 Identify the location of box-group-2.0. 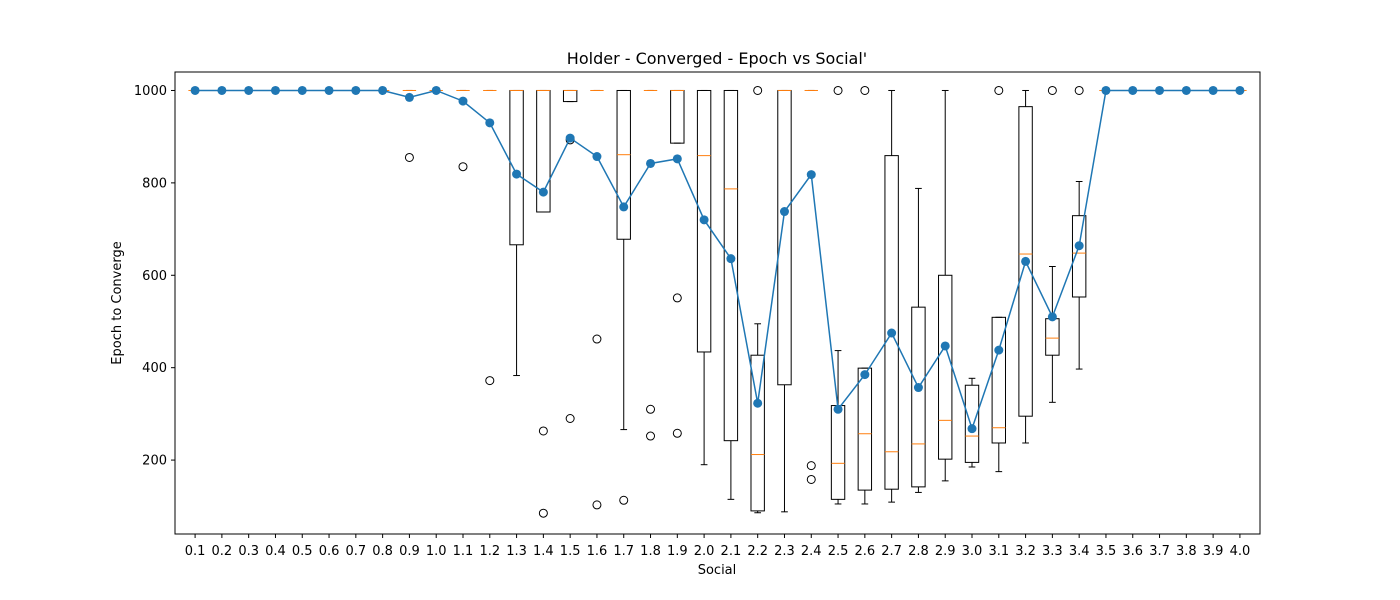
(704, 277).